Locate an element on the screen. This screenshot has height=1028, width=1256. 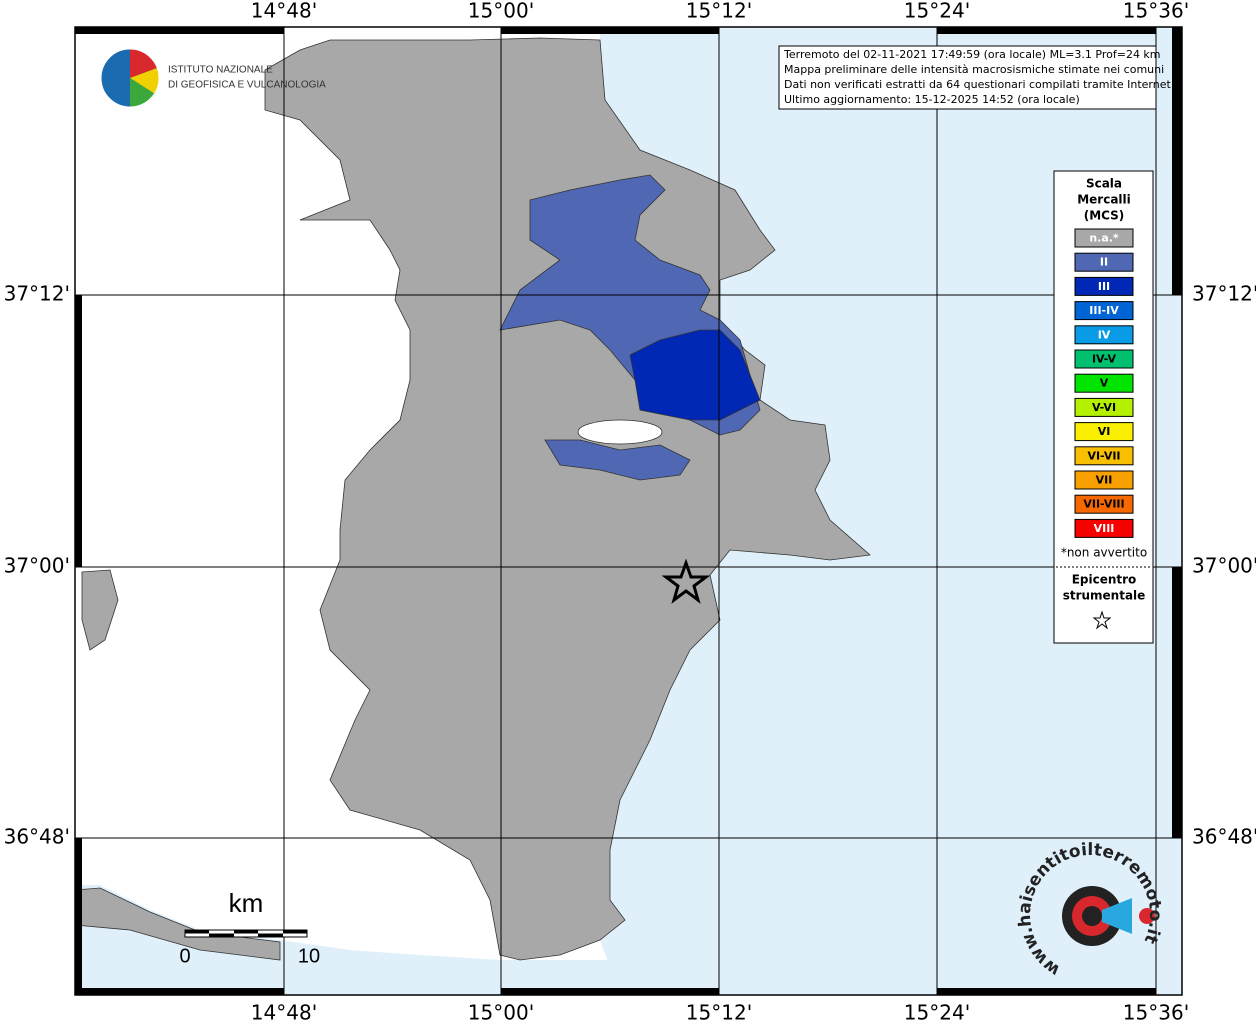
lake is located at coordinates (620, 432).